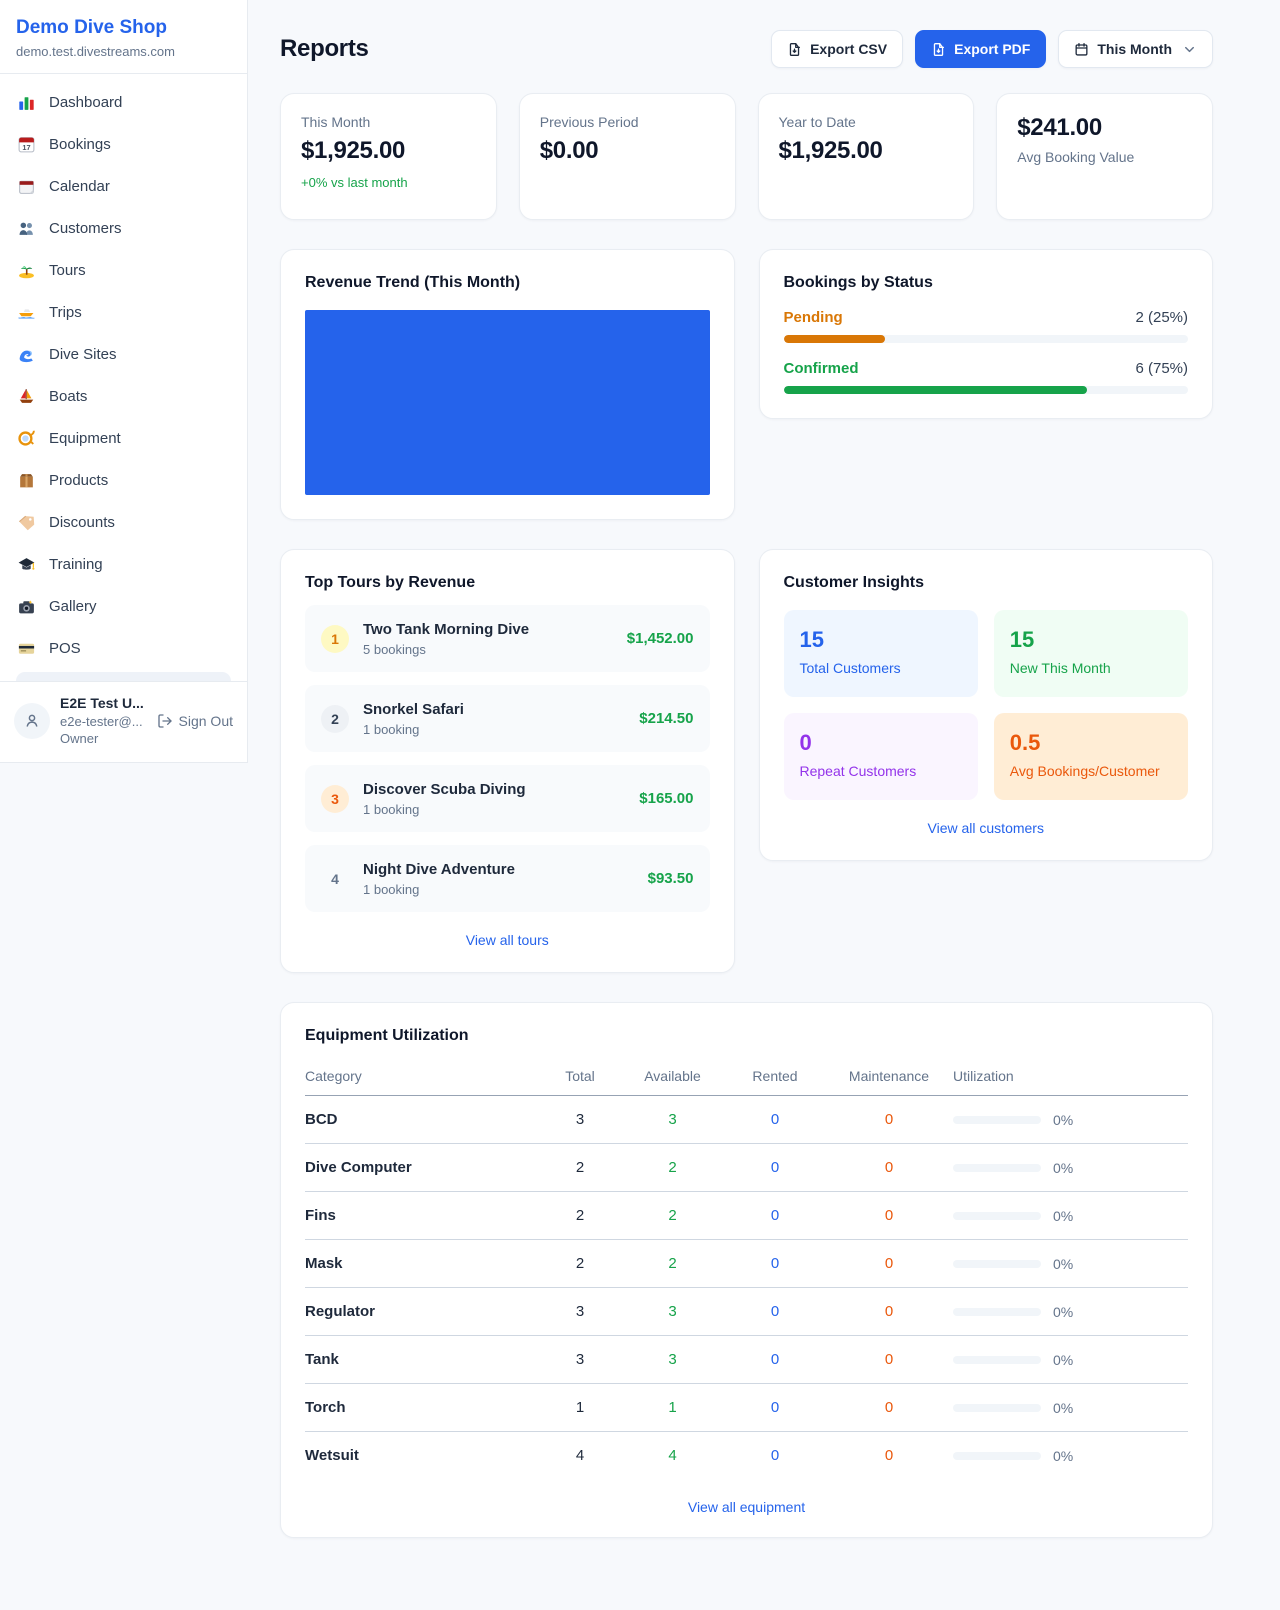  Describe the element at coordinates (1090, 653) in the screenshot. I see `tile-new-this-month: 15 New This Month` at that location.